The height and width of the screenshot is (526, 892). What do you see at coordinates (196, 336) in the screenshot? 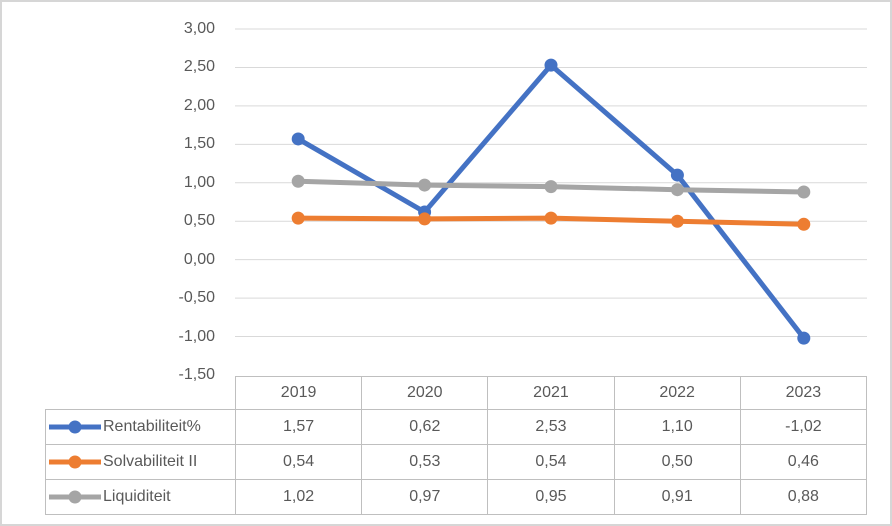
I see `y-axis-label: -1,00` at bounding box center [196, 336].